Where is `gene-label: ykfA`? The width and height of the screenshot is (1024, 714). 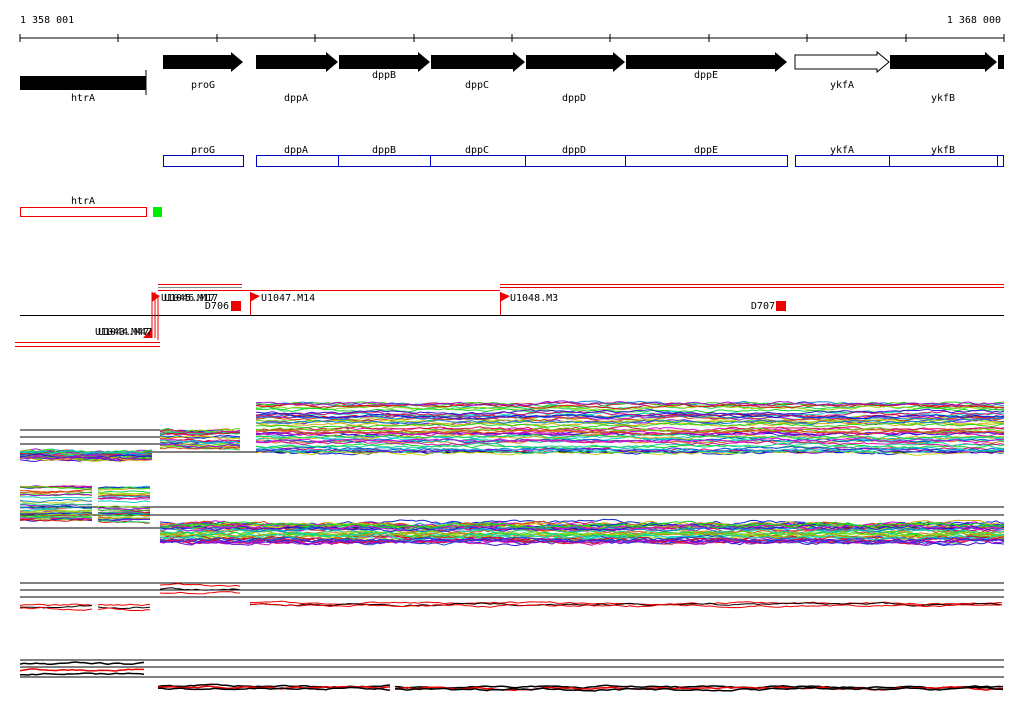 gene-label: ykfA is located at coordinates (842, 85).